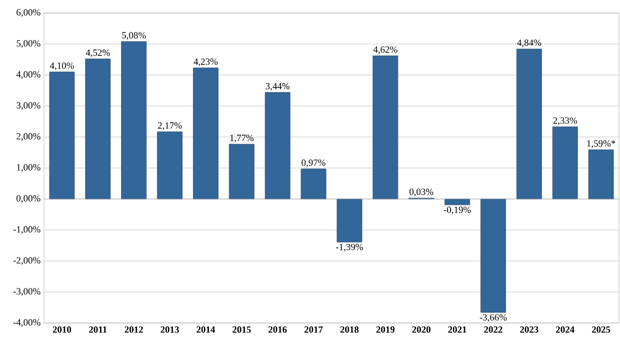 This screenshot has width=620, height=340. Describe the element at coordinates (457, 329) in the screenshot. I see `x-tick-label: 2021` at that location.